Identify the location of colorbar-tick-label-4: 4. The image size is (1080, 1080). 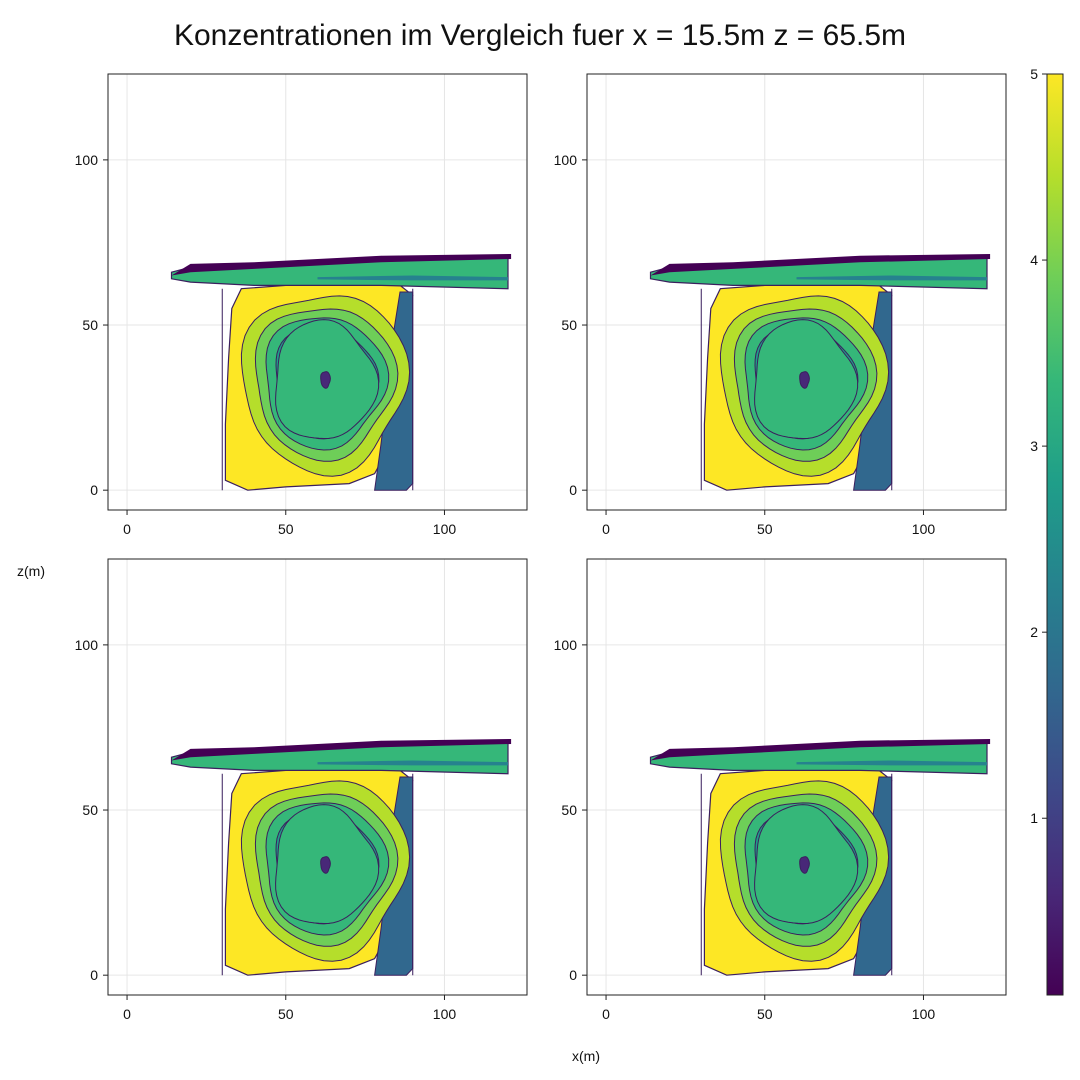
(1034, 260).